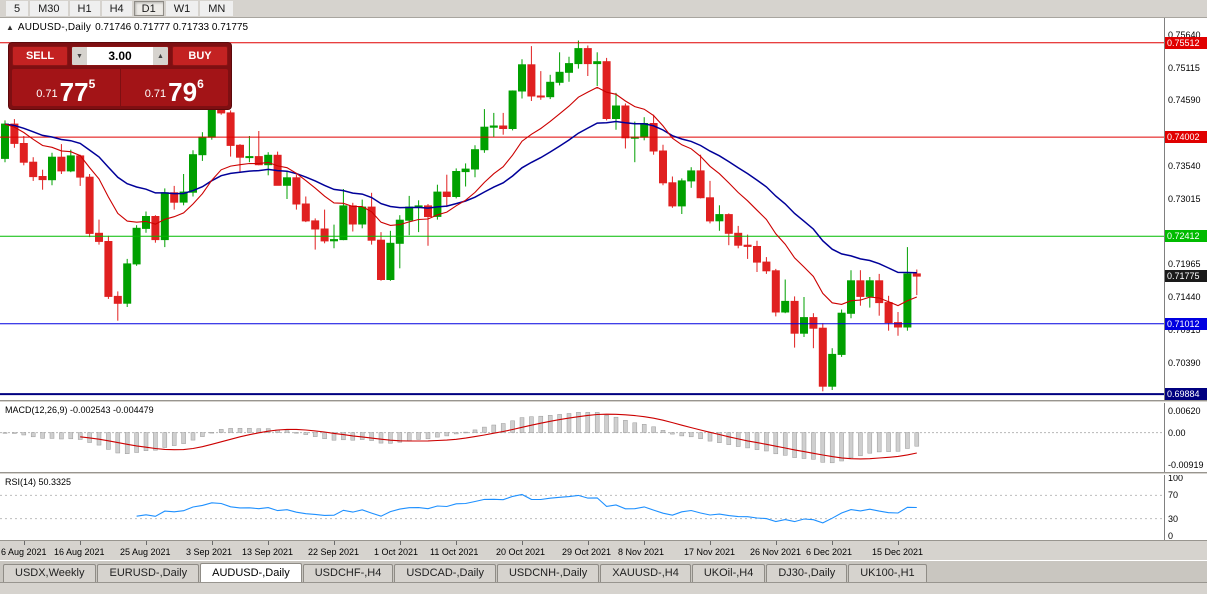  Describe the element at coordinates (49, 8) in the screenshot. I see `timeframe-button-m30: M30` at that location.